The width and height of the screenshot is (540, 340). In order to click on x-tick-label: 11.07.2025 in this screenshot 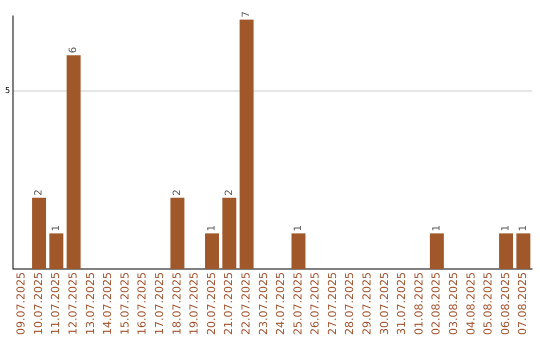, I will do `click(55, 304)`.